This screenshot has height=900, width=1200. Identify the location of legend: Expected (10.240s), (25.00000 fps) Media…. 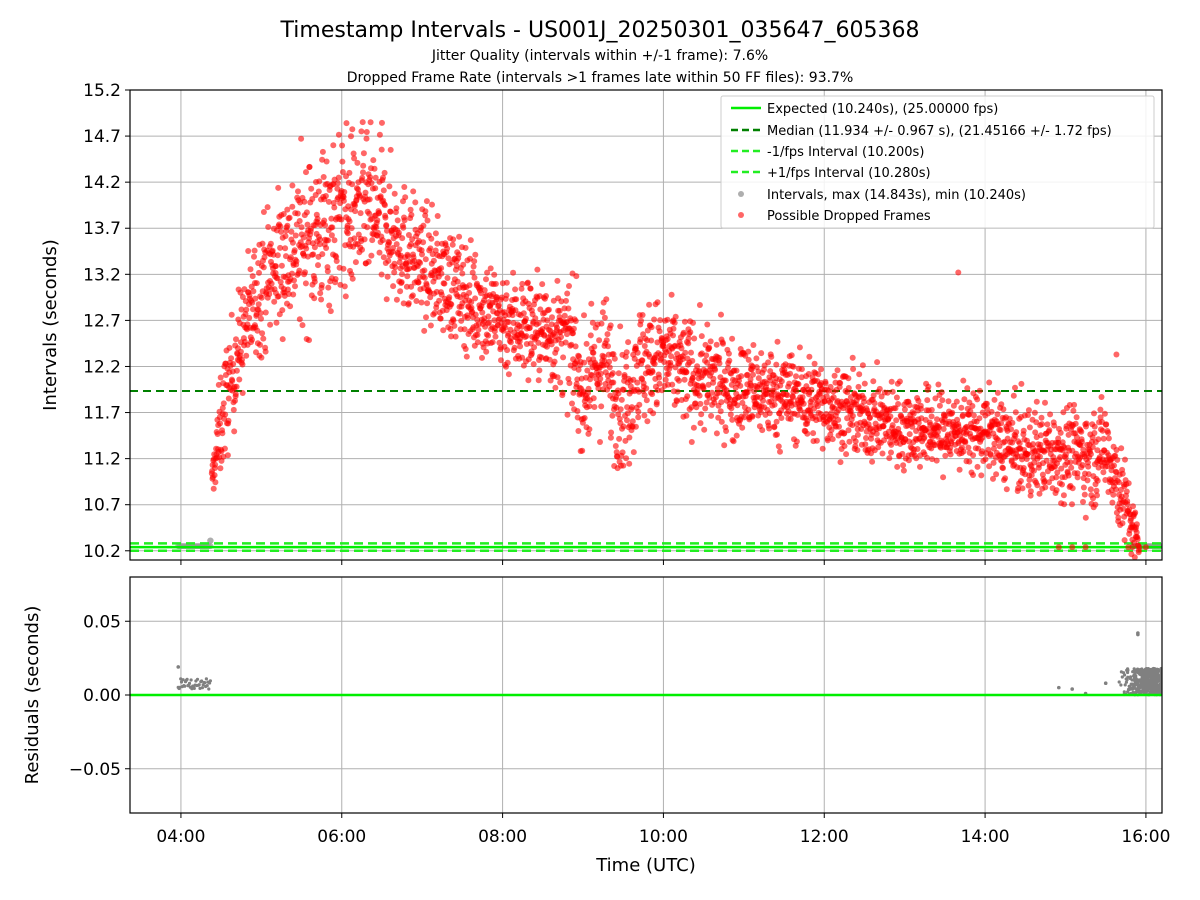
(937, 162).